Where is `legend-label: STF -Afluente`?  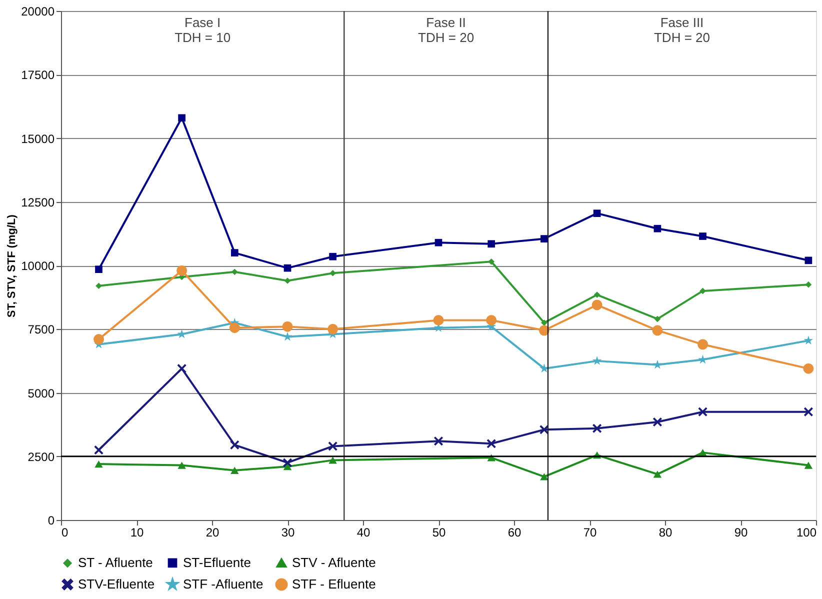
legend-label: STF -Afluente is located at coordinates (223, 584).